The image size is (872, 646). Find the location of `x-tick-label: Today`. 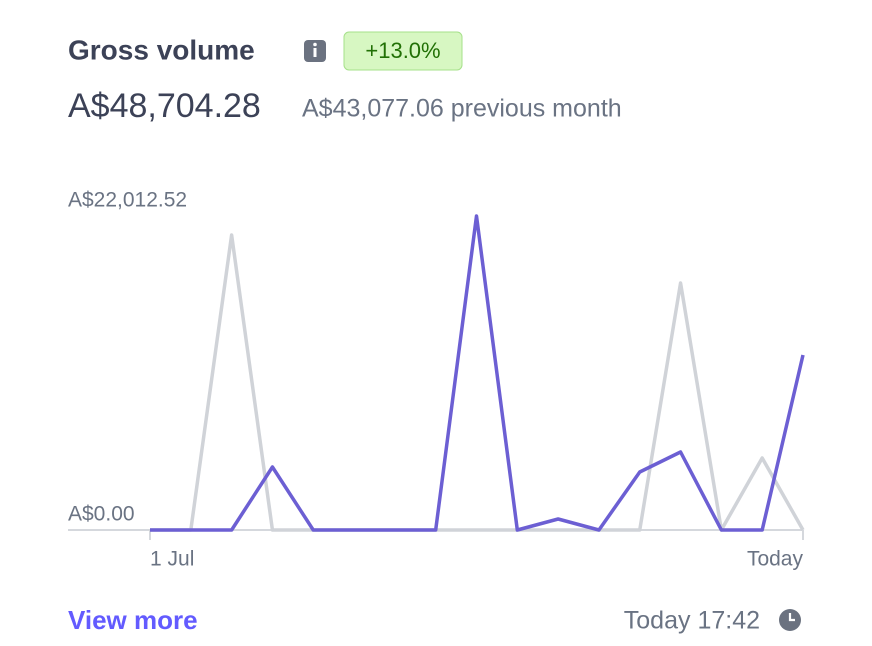

x-tick-label: Today is located at coordinates (775, 559).